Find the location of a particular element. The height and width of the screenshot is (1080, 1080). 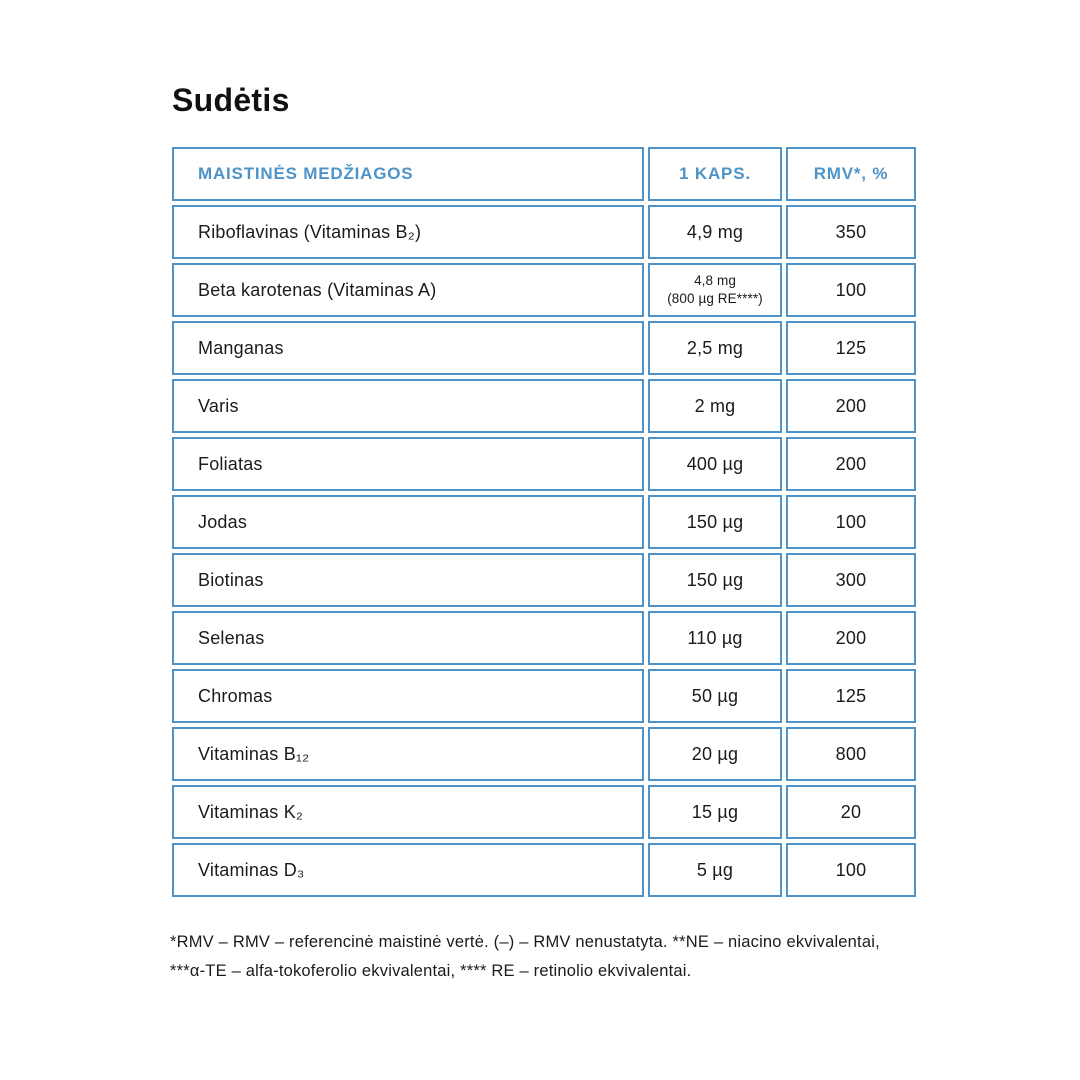

amount-per-capsule: 50 µg is located at coordinates (715, 696).